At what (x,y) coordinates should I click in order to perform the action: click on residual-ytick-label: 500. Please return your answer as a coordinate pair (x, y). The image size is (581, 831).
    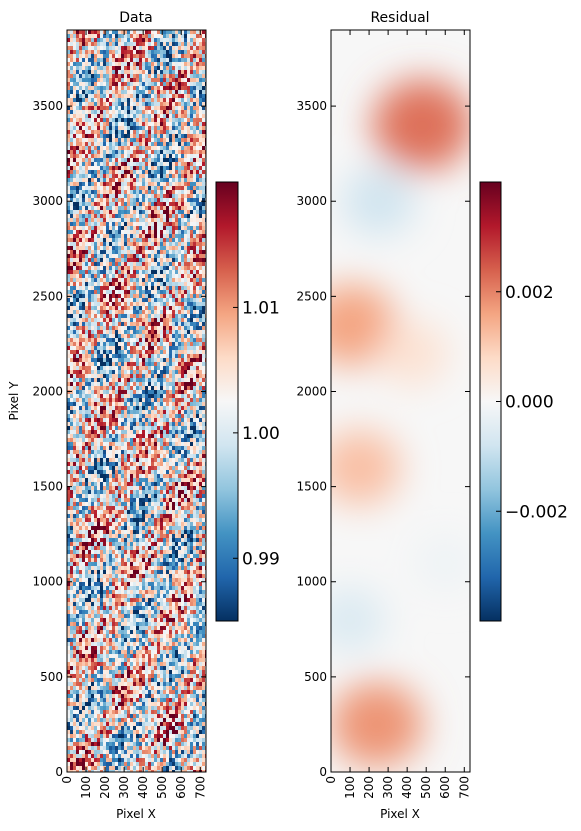
    Looking at the image, I should click on (315, 677).